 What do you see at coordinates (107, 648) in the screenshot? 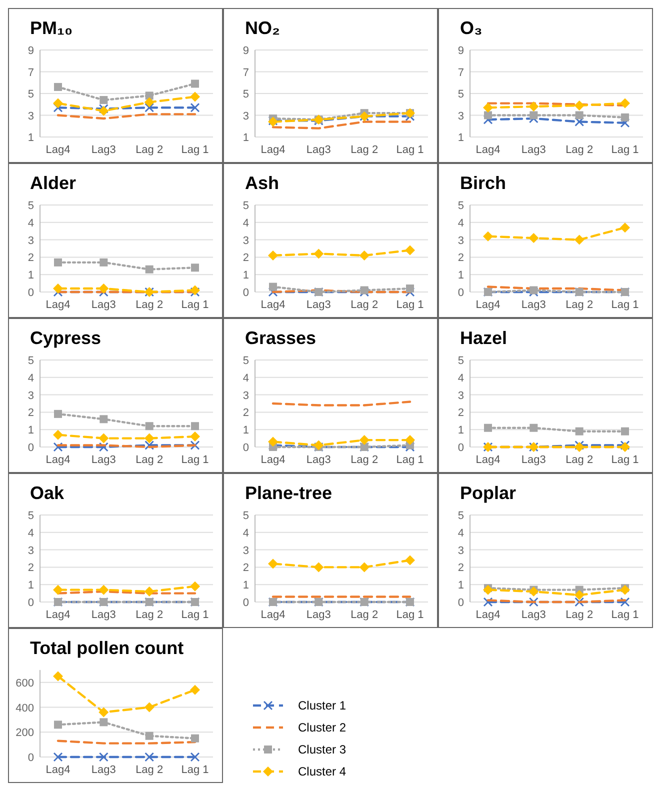
I see `chart-title: Total pollen count` at bounding box center [107, 648].